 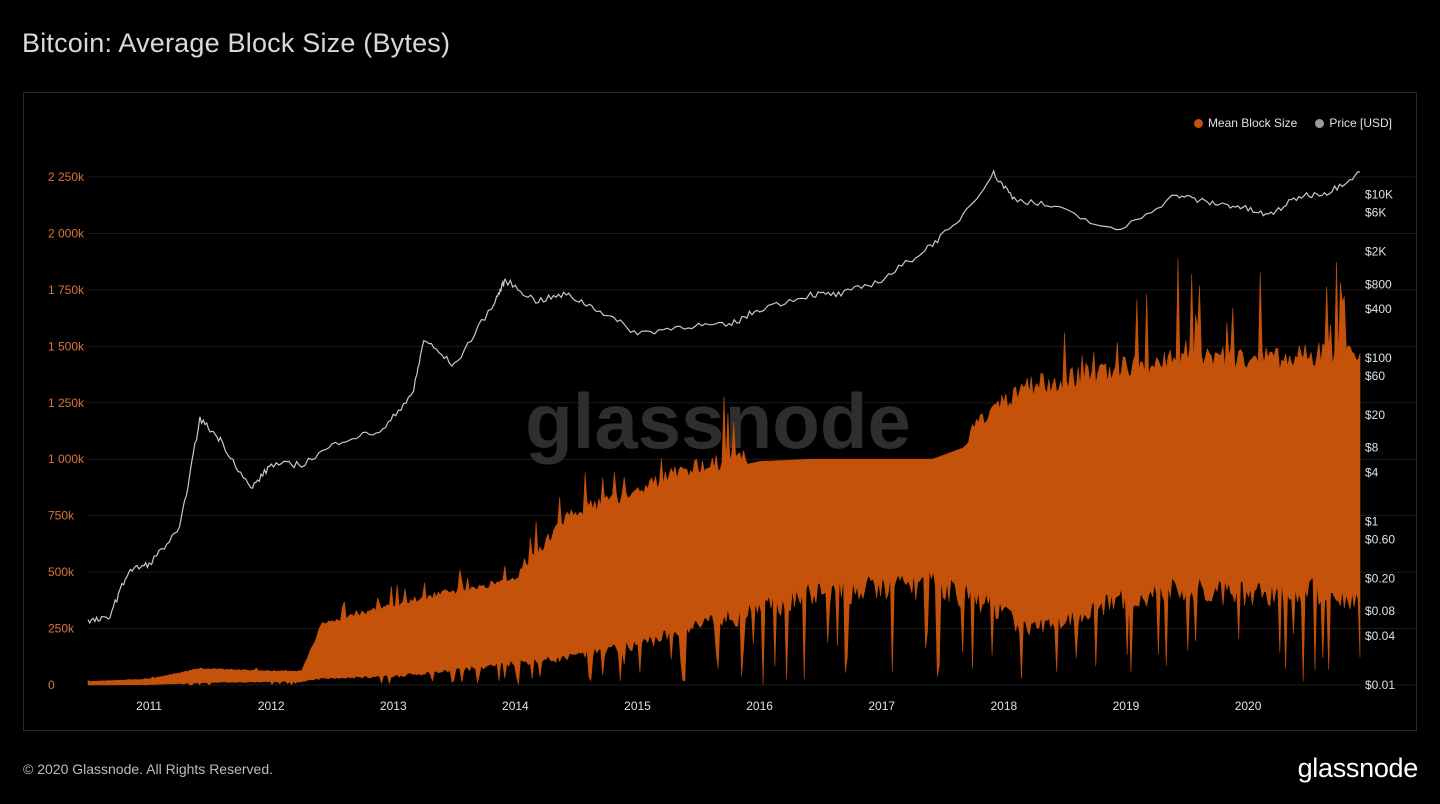 What do you see at coordinates (271, 706) in the screenshot?
I see `x-axis-tick-2012: 2012` at bounding box center [271, 706].